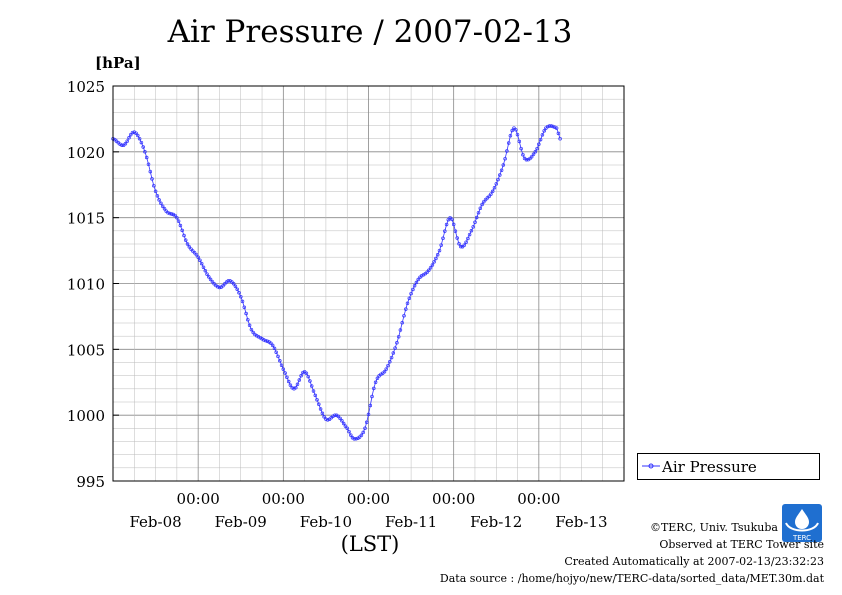 This screenshot has height=595, width=842. Describe the element at coordinates (241, 522) in the screenshot. I see `x-tick-date-label: Feb-09` at that location.